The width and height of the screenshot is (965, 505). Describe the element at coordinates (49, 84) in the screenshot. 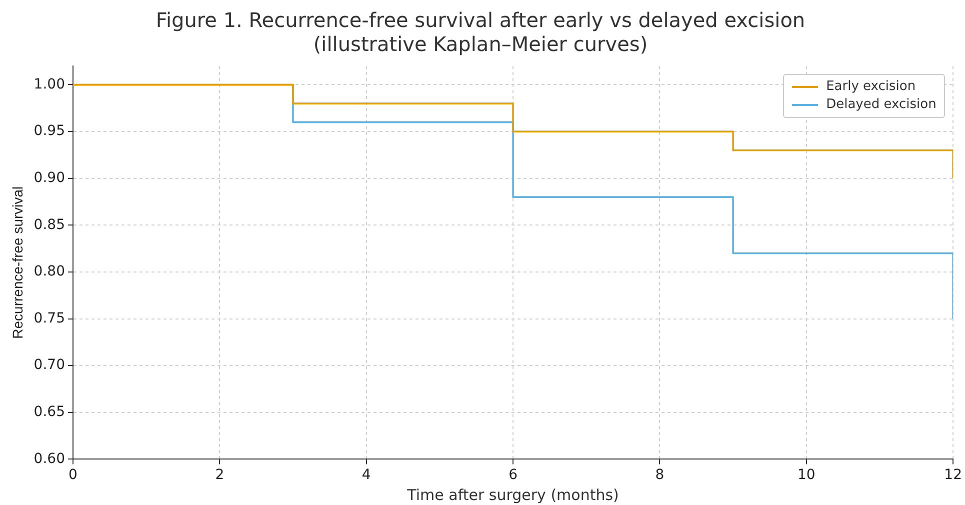

I see `y-tick-label: 1.00` at that location.